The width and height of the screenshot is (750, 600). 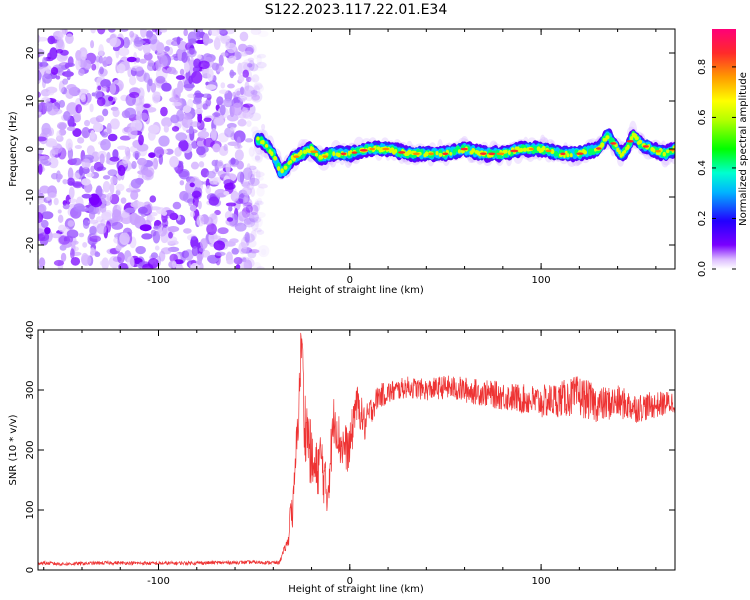 What do you see at coordinates (30, 389) in the screenshot?
I see `snr-ytick-label: 300` at bounding box center [30, 389].